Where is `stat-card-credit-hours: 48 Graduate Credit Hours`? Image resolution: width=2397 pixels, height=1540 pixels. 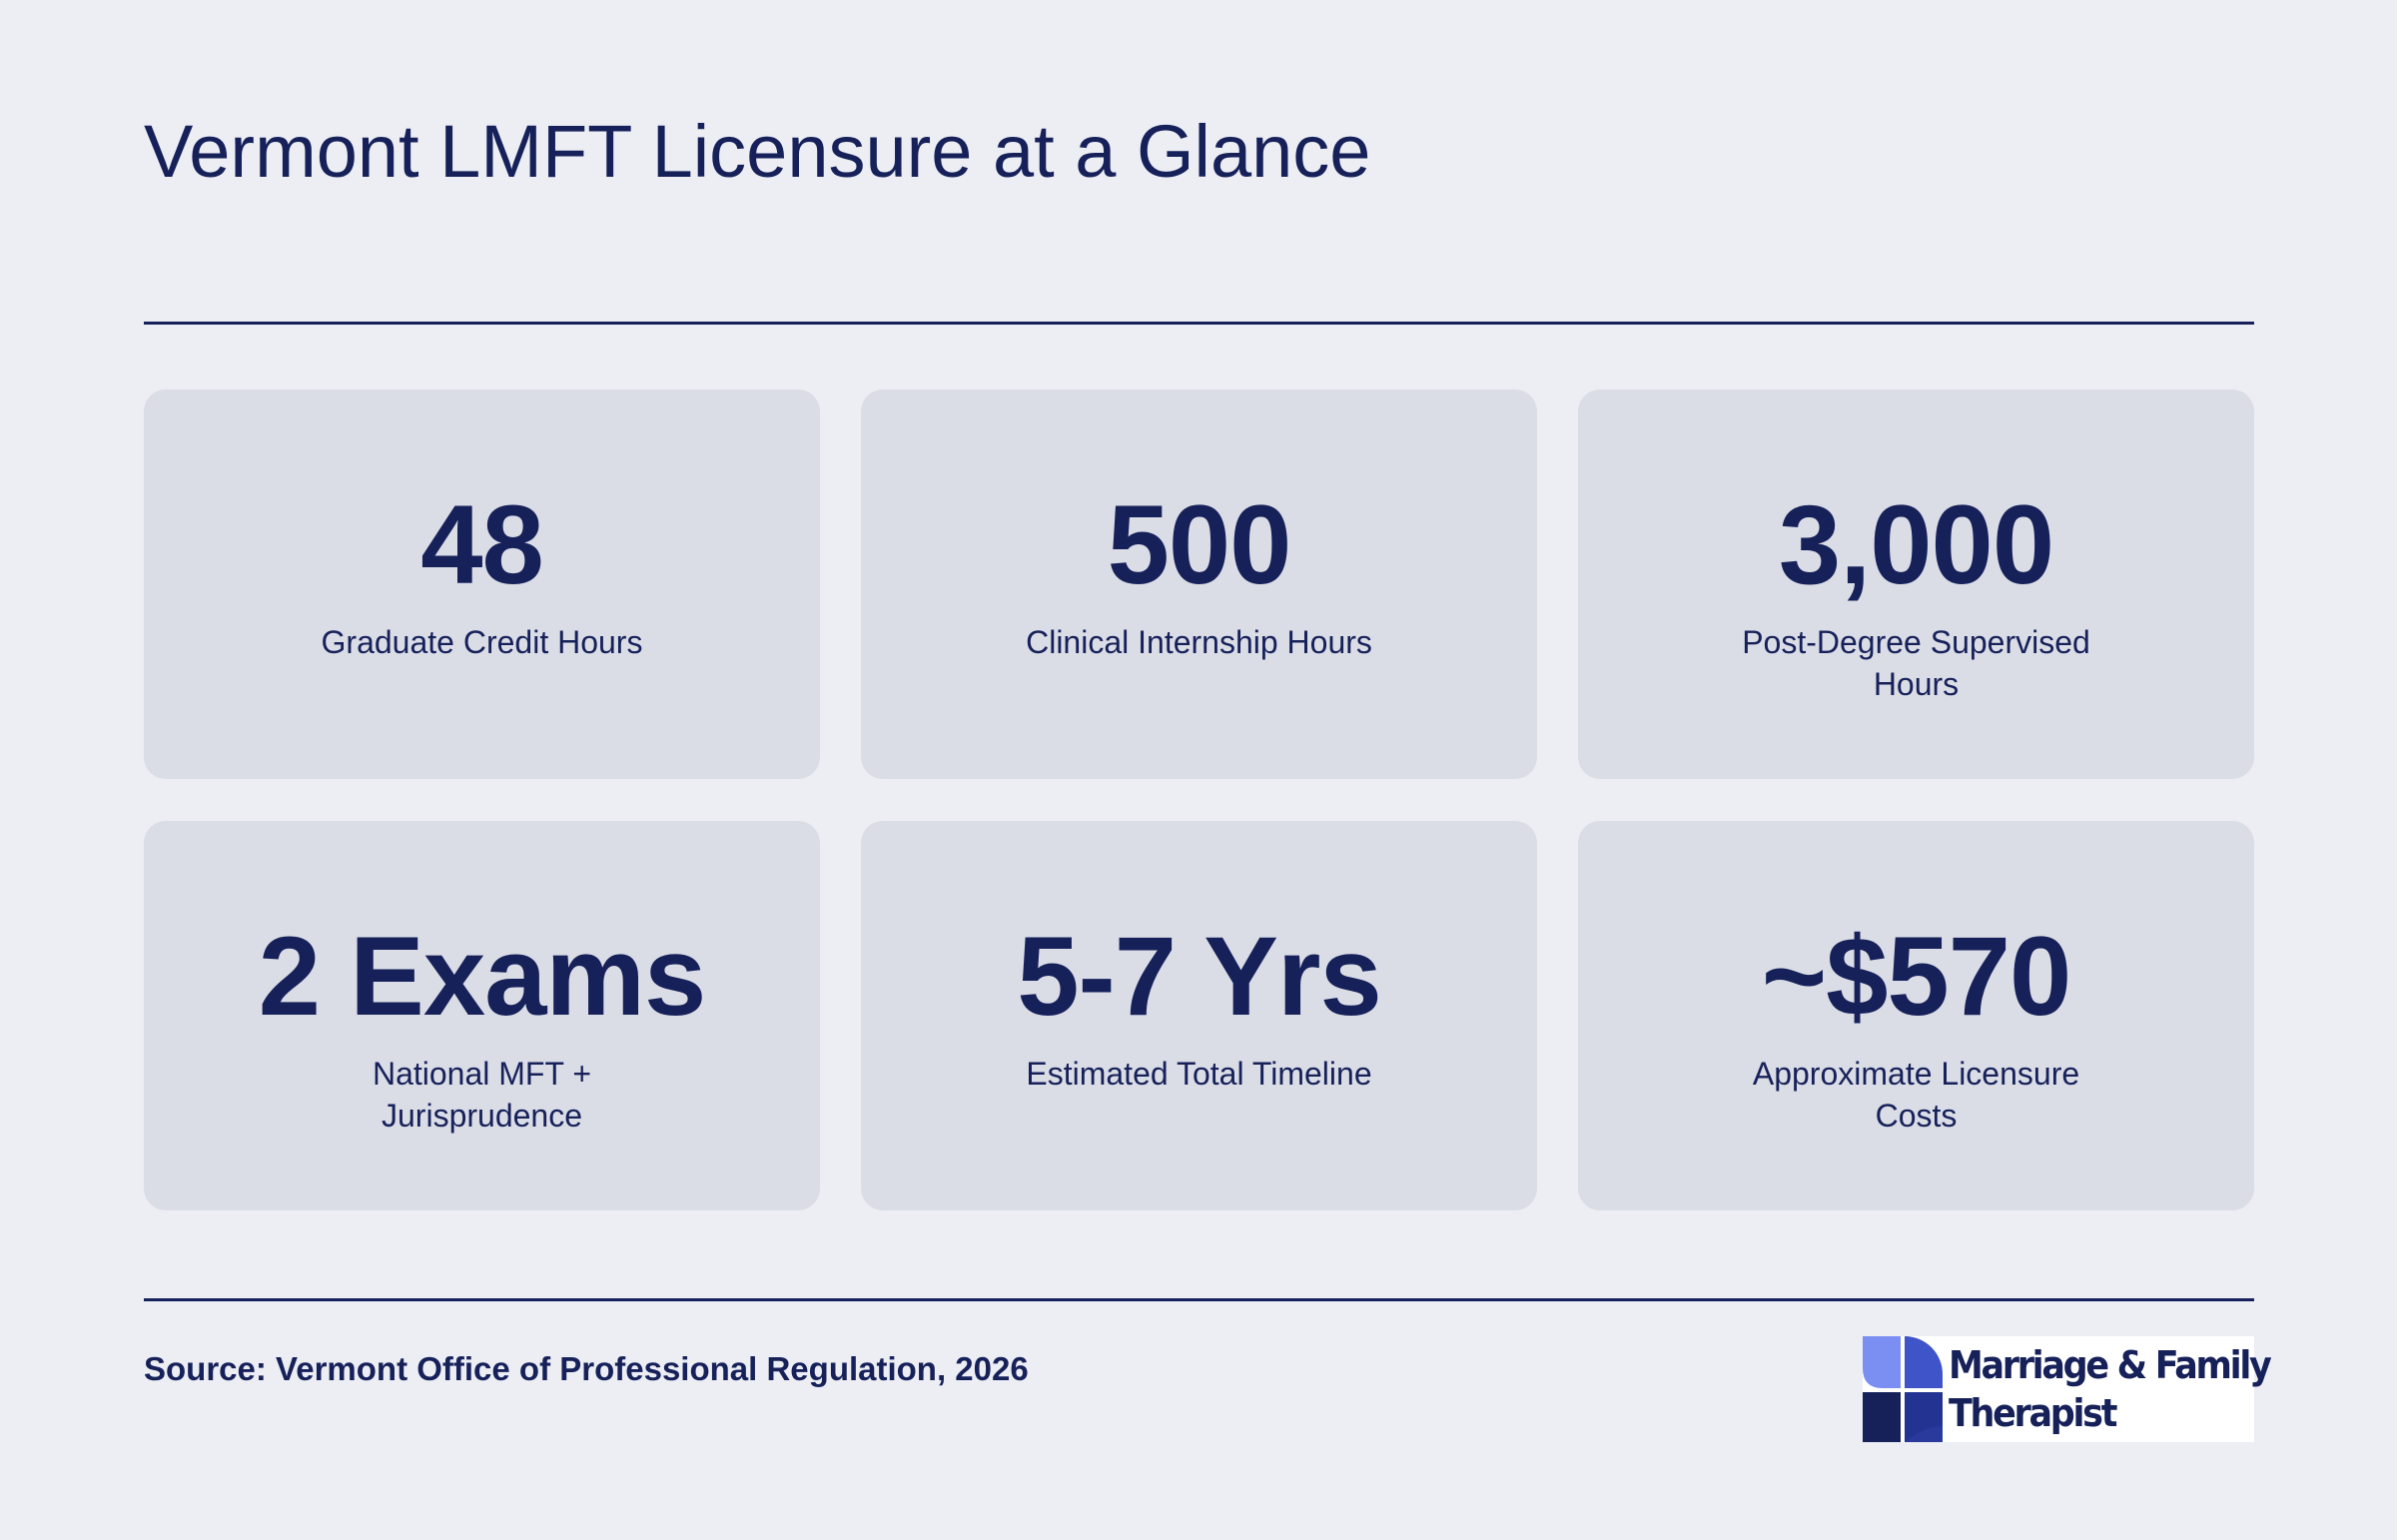 stat-card-credit-hours: 48 Graduate Credit Hours is located at coordinates (482, 584).